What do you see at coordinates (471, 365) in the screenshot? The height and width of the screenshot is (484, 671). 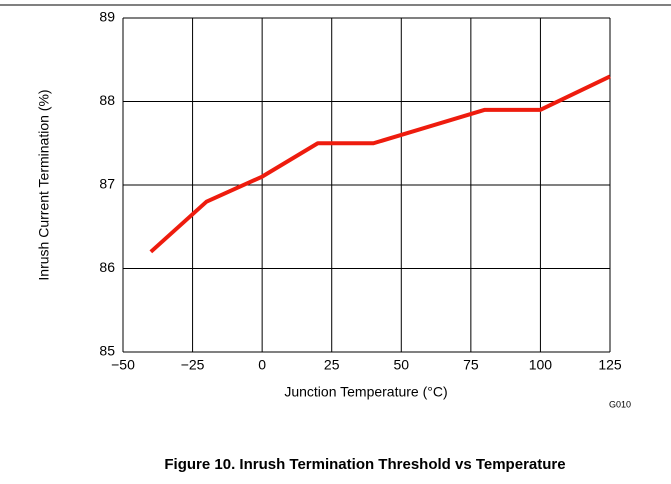 I see `x-tick-label: 75` at bounding box center [471, 365].